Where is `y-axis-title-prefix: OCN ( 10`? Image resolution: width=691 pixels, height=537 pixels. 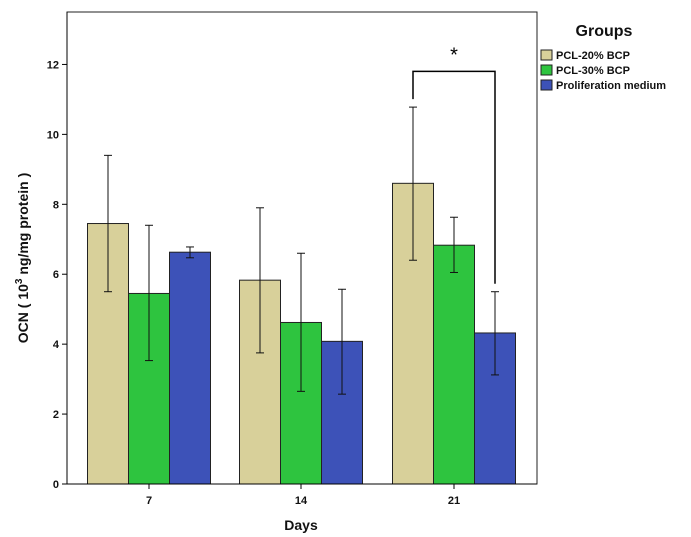
y-axis-title-prefix: OCN ( 10 is located at coordinates (23, 313).